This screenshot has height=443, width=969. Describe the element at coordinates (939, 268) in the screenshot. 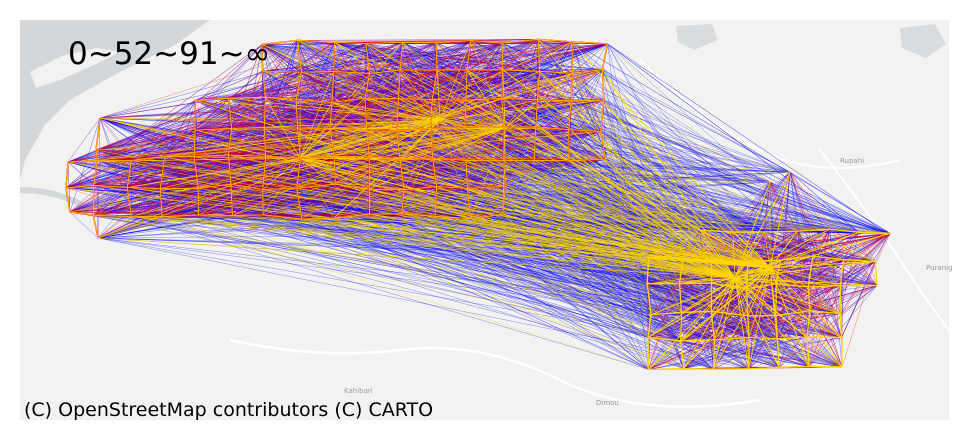

I see `place-label: Puranig` at that location.